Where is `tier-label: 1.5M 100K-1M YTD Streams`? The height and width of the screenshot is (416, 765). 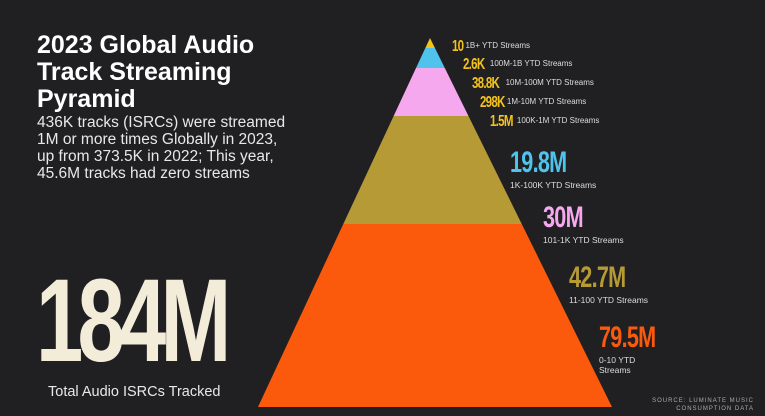
tier-label: 1.5M 100K-1M YTD Streams is located at coordinates (544, 122).